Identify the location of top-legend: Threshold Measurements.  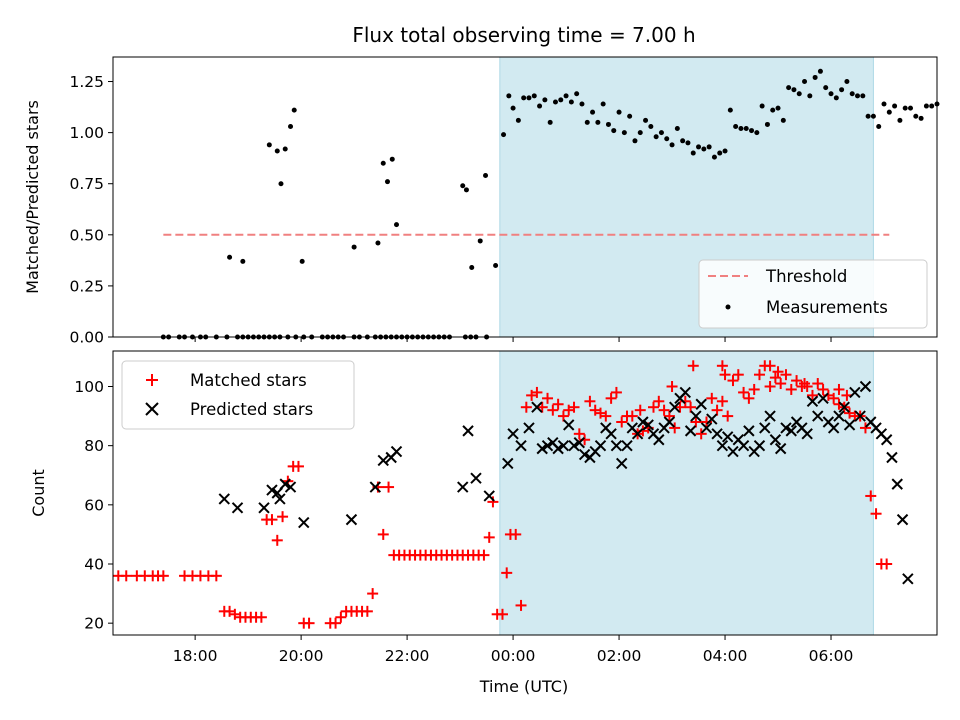
(813, 294).